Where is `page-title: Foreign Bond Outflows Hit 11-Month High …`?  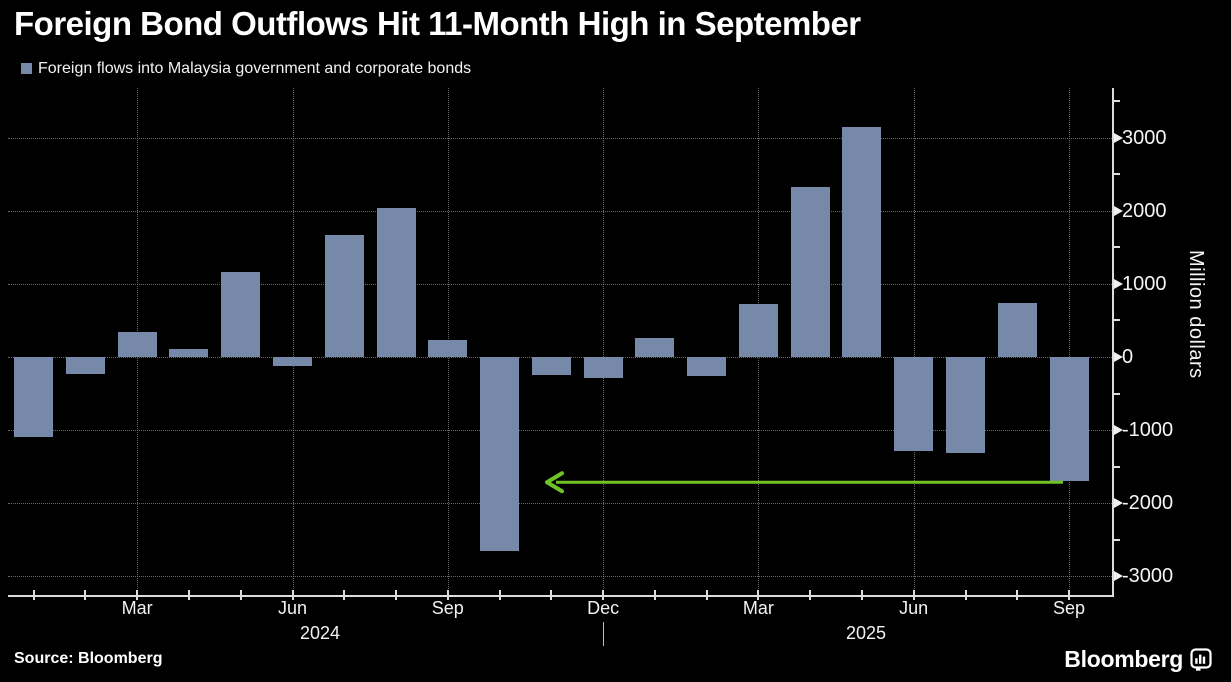 page-title: Foreign Bond Outflows Hit 11-Month High … is located at coordinates (437, 23).